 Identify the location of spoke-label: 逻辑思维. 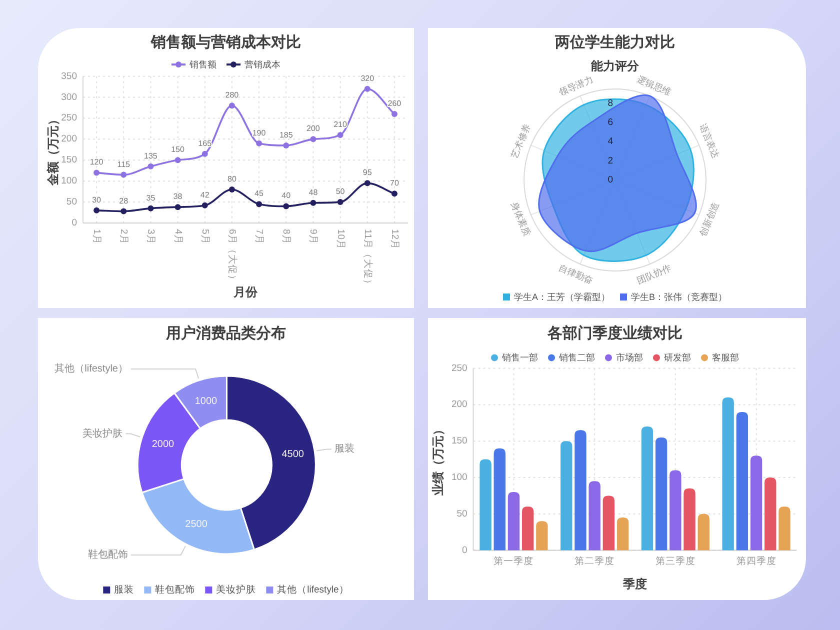
(654, 86).